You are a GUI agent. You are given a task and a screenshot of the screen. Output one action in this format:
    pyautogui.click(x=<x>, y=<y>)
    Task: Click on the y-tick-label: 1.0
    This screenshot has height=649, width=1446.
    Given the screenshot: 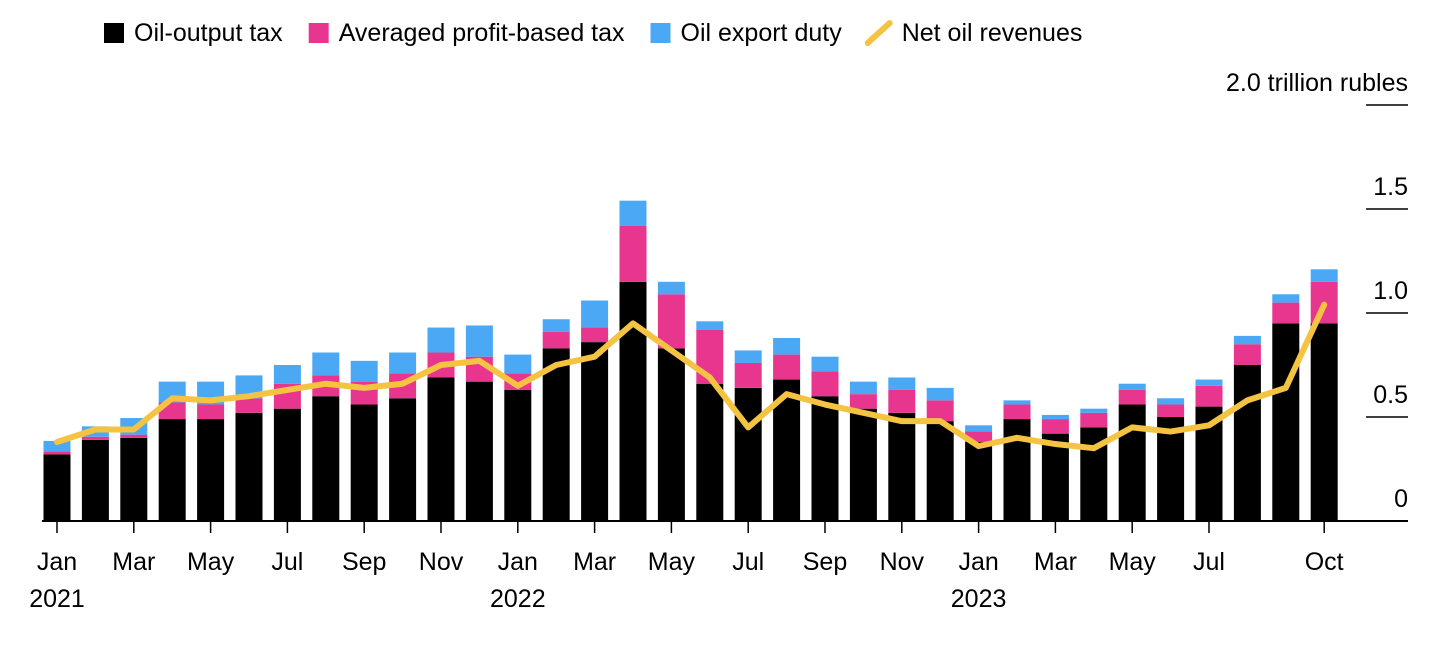 What is the action you would take?
    pyautogui.click(x=1390, y=291)
    